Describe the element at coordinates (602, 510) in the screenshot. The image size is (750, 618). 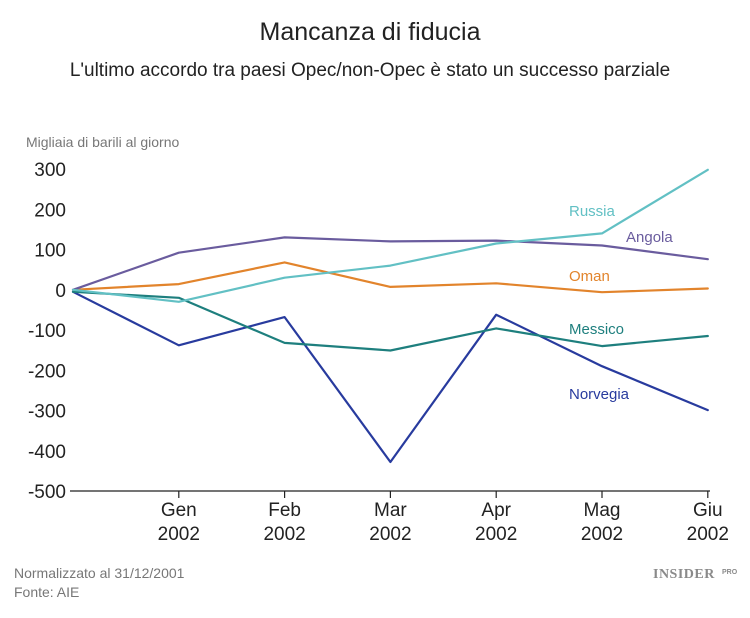
I see `x-tick-label-month: Mag` at that location.